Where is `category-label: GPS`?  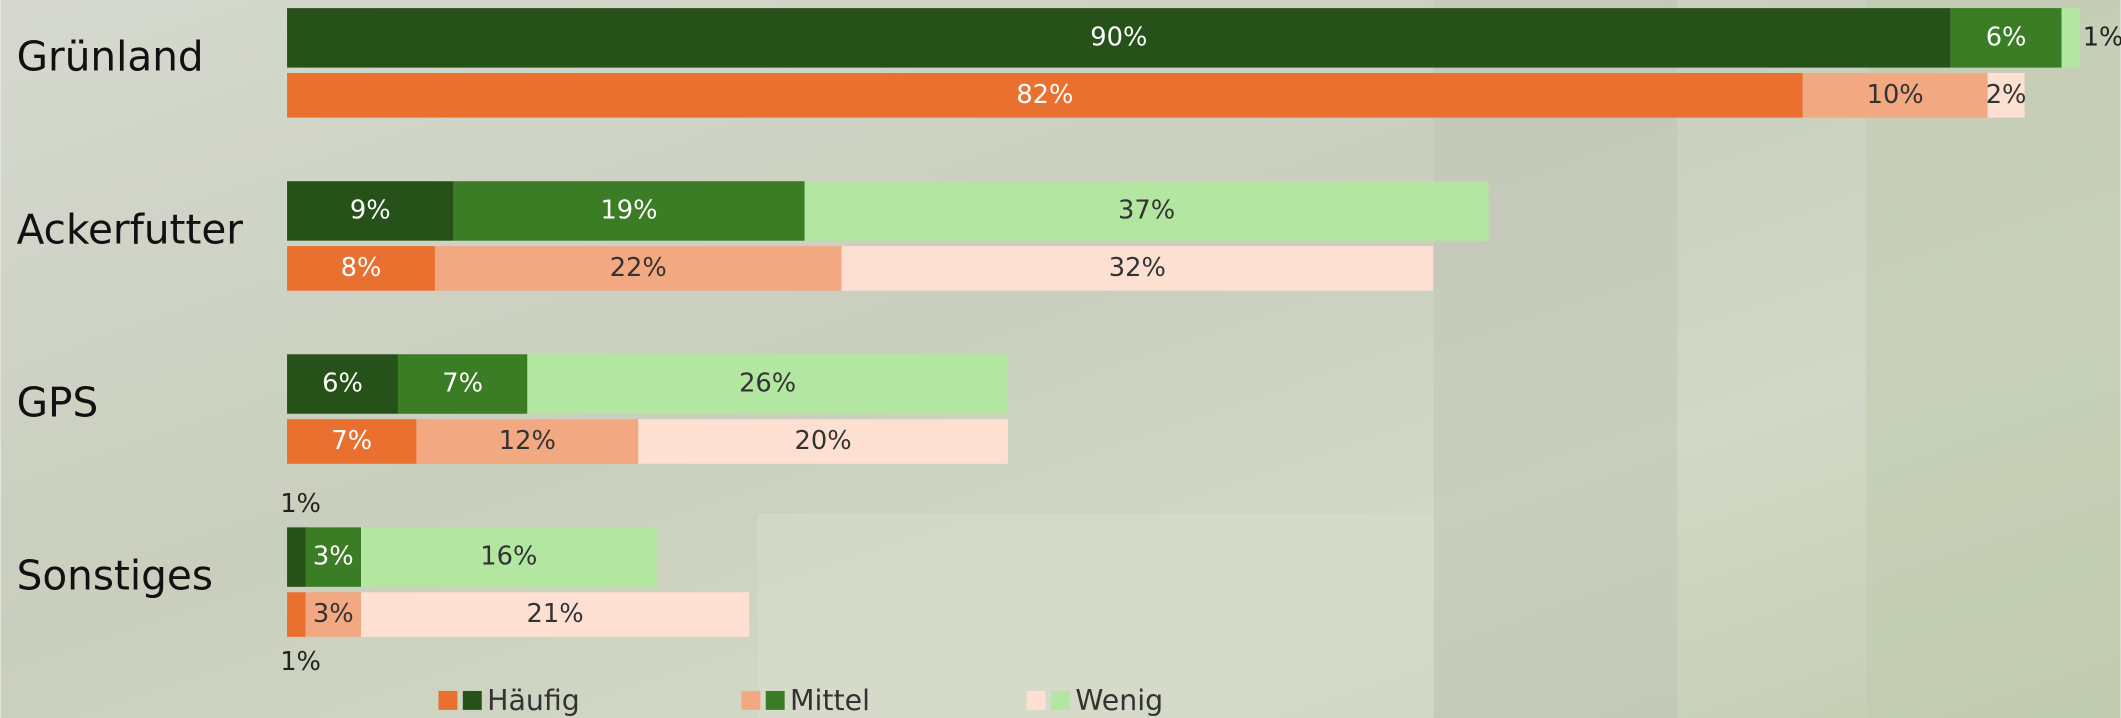
category-label: GPS is located at coordinates (58, 403).